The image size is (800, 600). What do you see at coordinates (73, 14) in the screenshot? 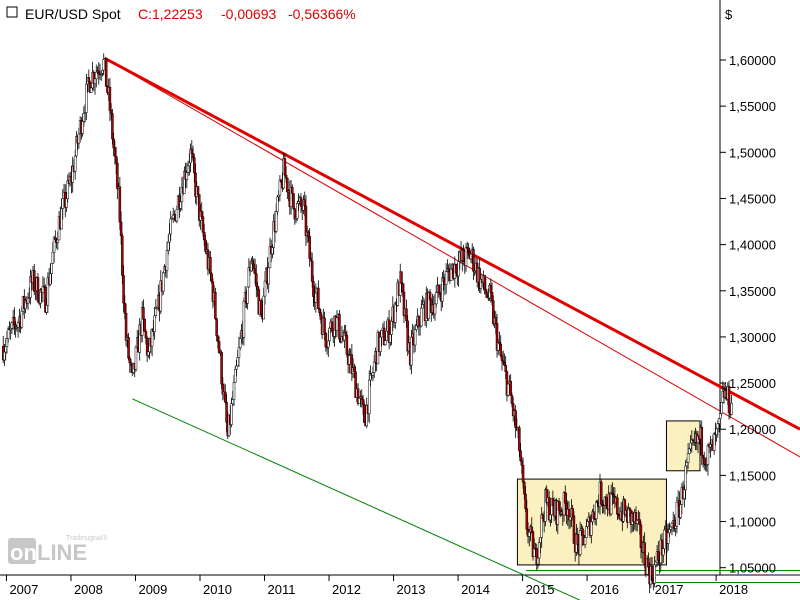
I see `symbol-label: EUR/USD Spot` at bounding box center [73, 14].